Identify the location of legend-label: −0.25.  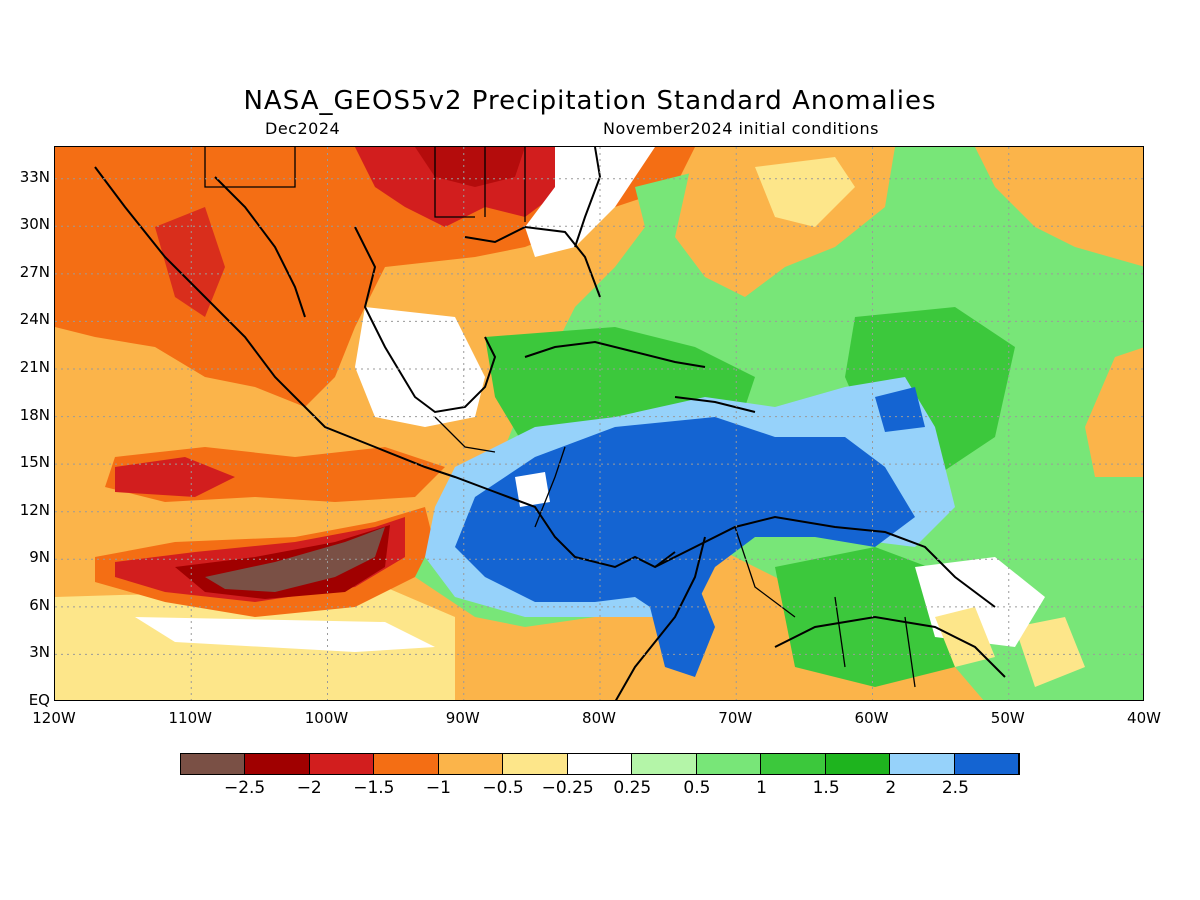
(567, 788).